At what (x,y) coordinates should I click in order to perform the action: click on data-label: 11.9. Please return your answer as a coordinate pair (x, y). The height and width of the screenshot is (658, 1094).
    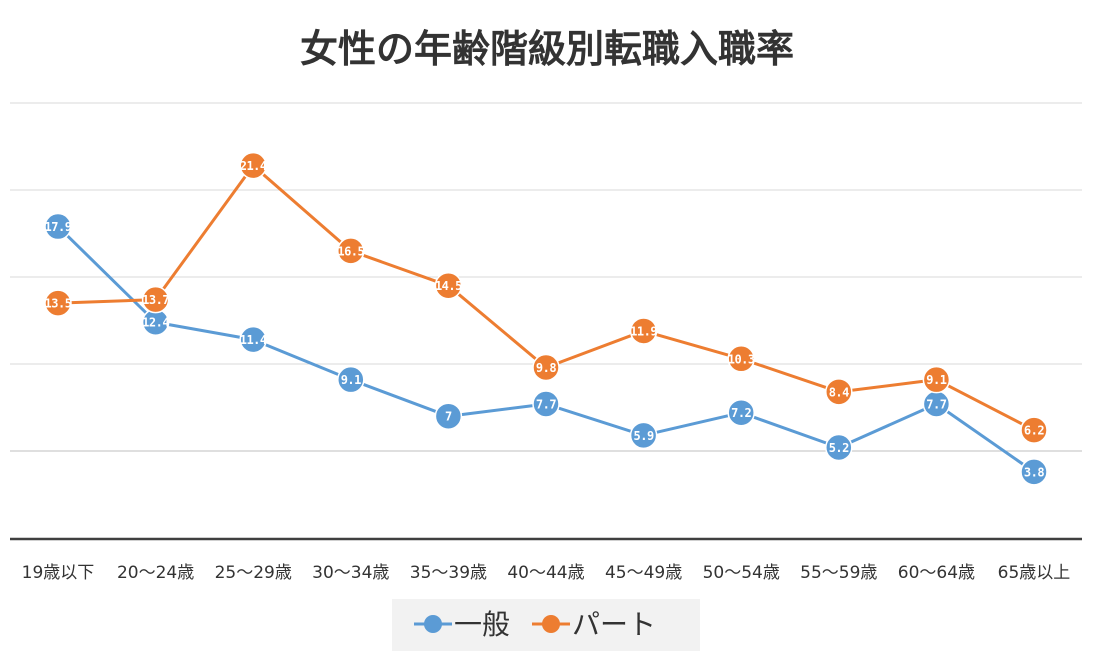
    Looking at the image, I should click on (643, 331).